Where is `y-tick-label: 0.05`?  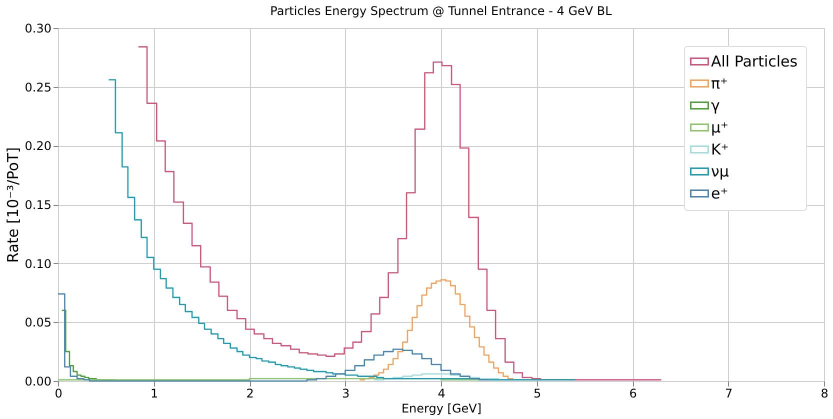 y-tick-label: 0.05 is located at coordinates (38, 323).